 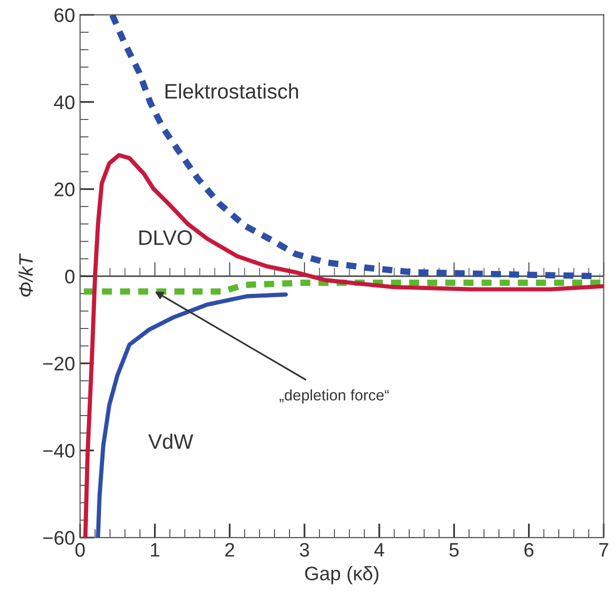 What do you see at coordinates (64, 102) in the screenshot?
I see `y-tick-label: 40` at bounding box center [64, 102].